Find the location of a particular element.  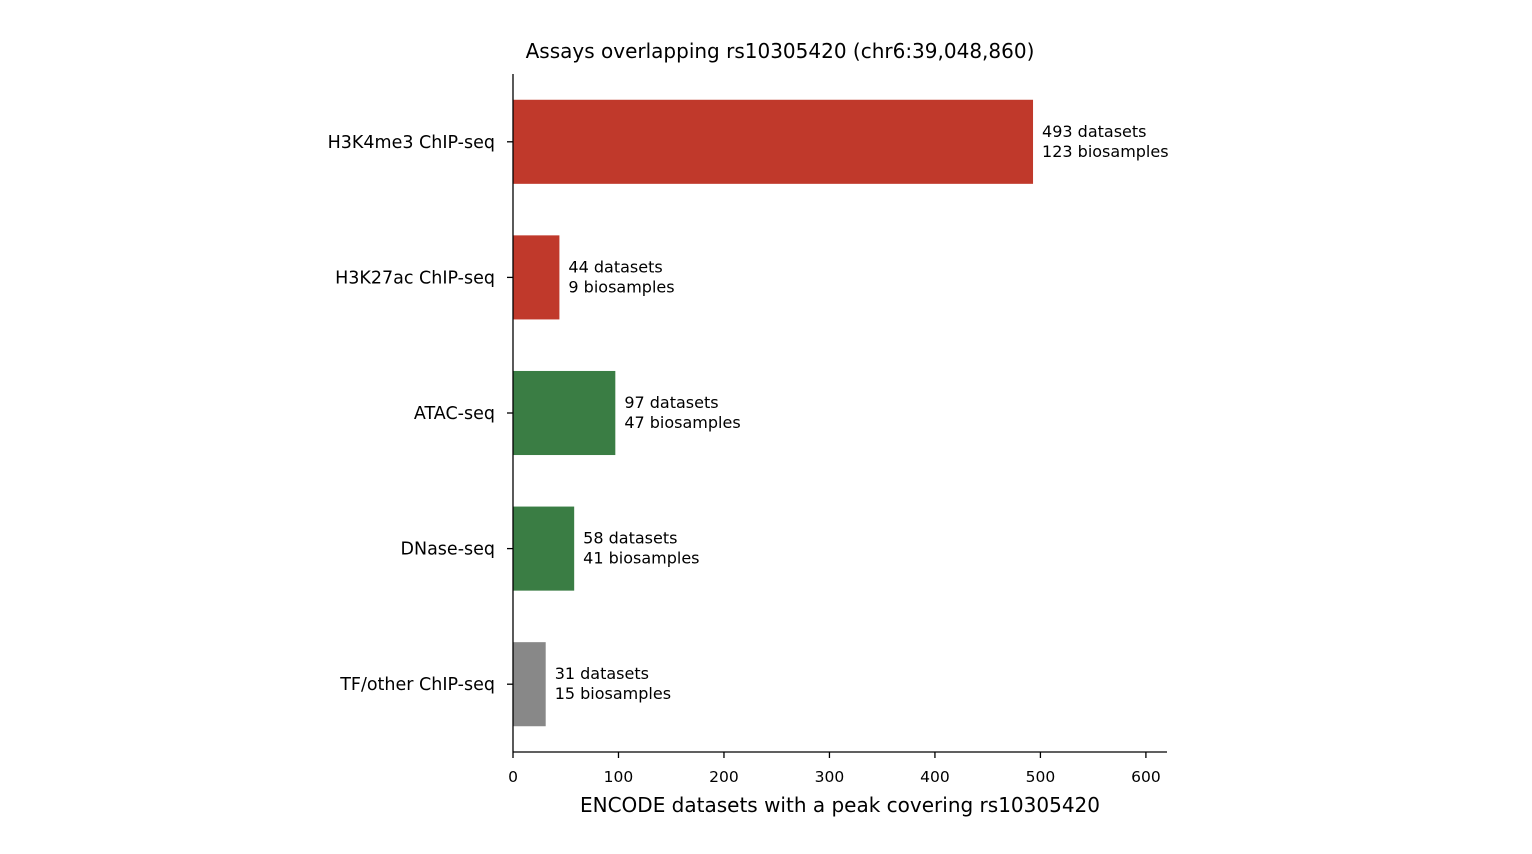

data-label-biosamples: 9 biosamples is located at coordinates (621, 286).